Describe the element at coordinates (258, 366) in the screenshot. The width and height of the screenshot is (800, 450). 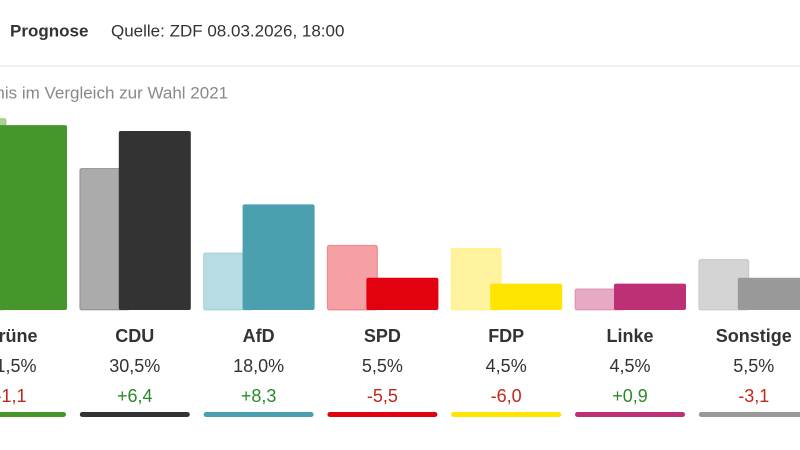
I see `value-label: 18,0%` at that location.